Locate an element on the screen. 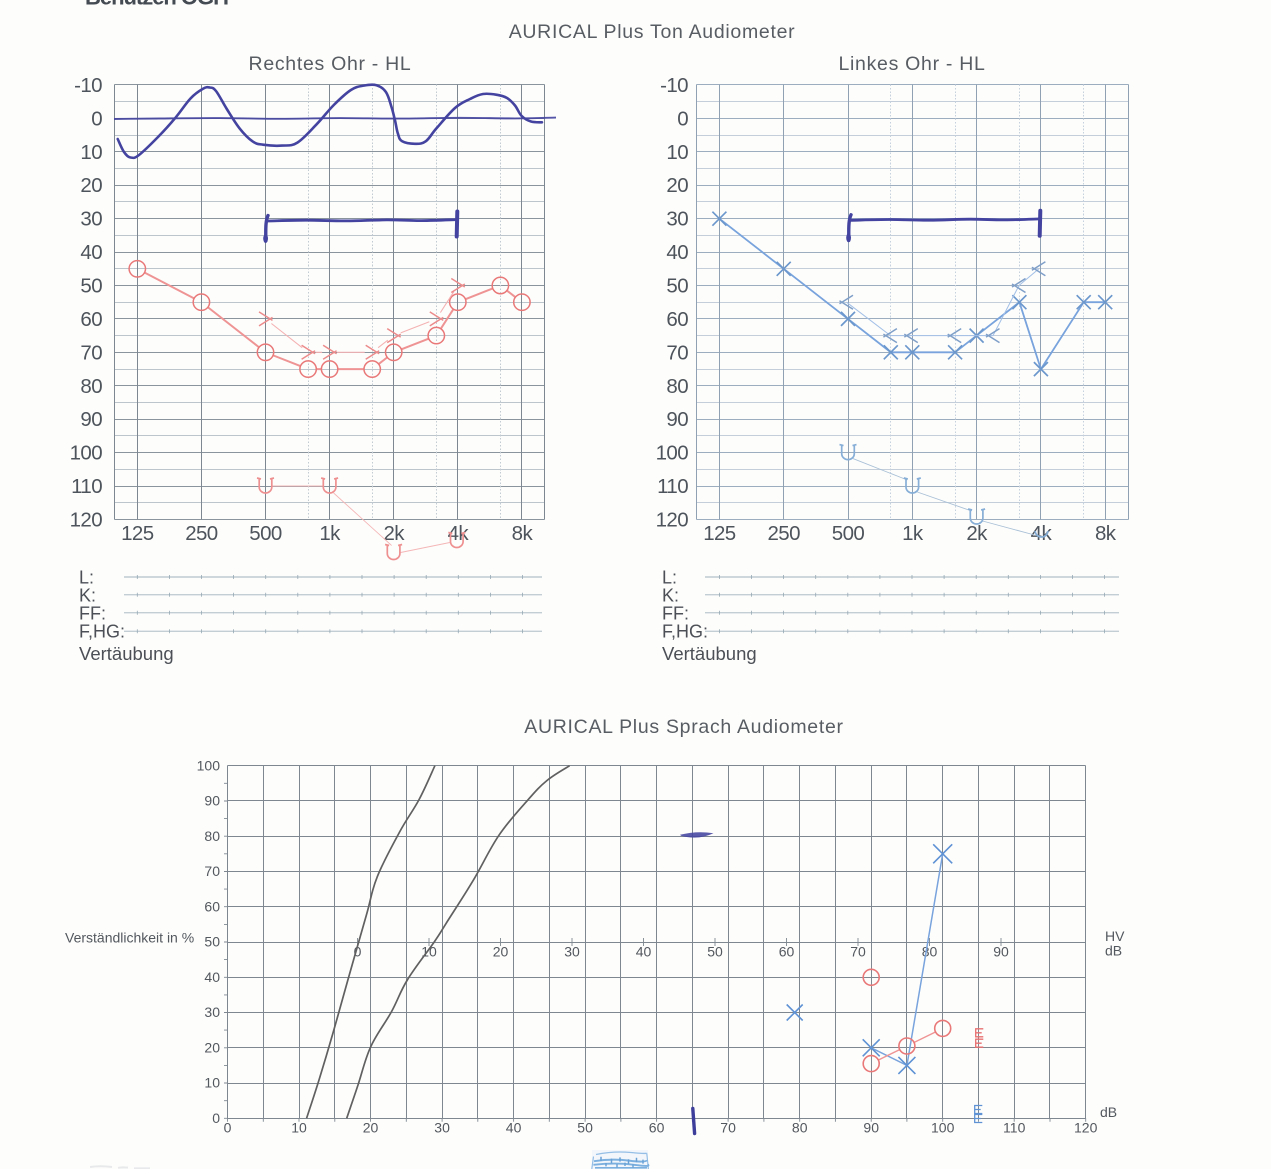 This screenshot has width=1271, height=1174. svg-text: HV is located at coordinates (1115, 936).